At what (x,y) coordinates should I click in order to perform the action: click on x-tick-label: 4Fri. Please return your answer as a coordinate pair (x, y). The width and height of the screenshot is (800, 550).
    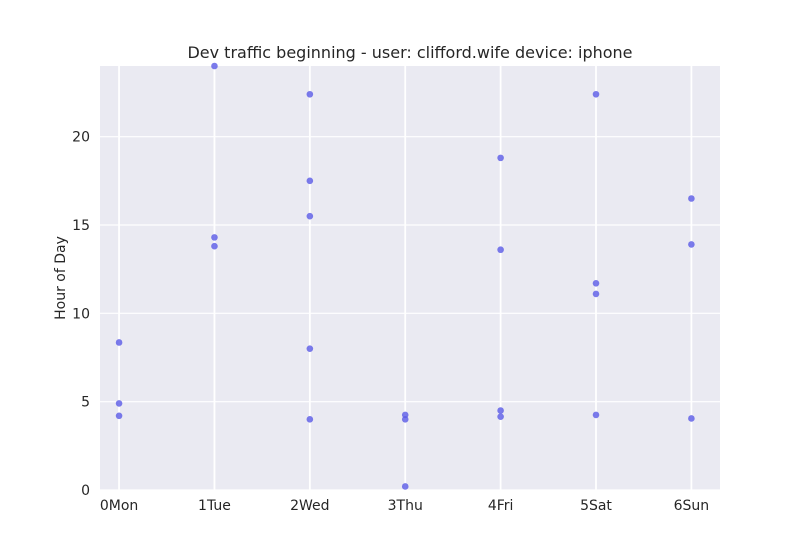
    Looking at the image, I should click on (501, 506).